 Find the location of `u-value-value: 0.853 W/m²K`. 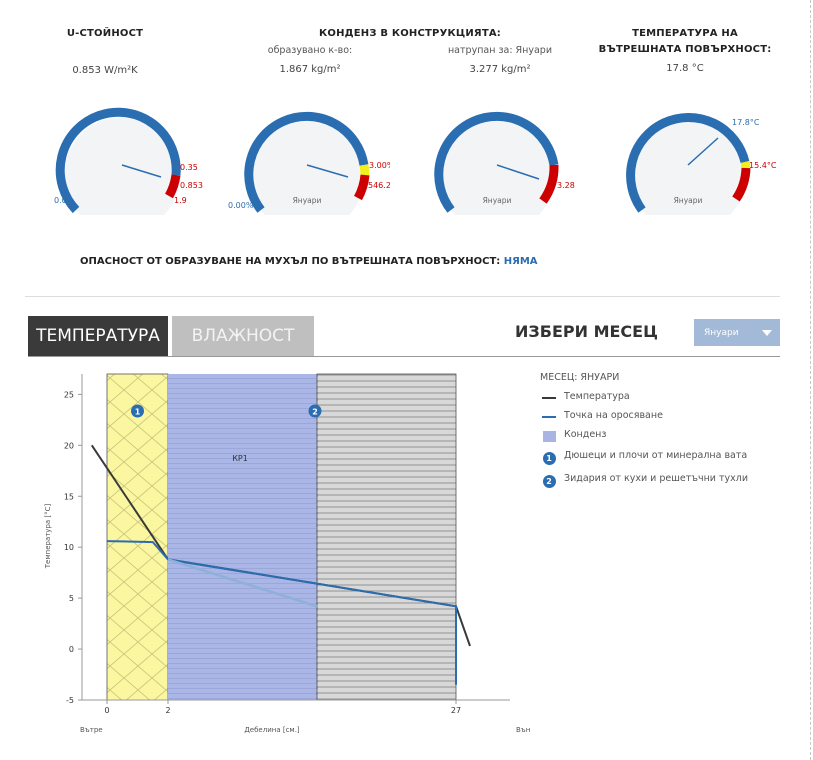

u-value-value: 0.853 W/m²K is located at coordinates (105, 70).